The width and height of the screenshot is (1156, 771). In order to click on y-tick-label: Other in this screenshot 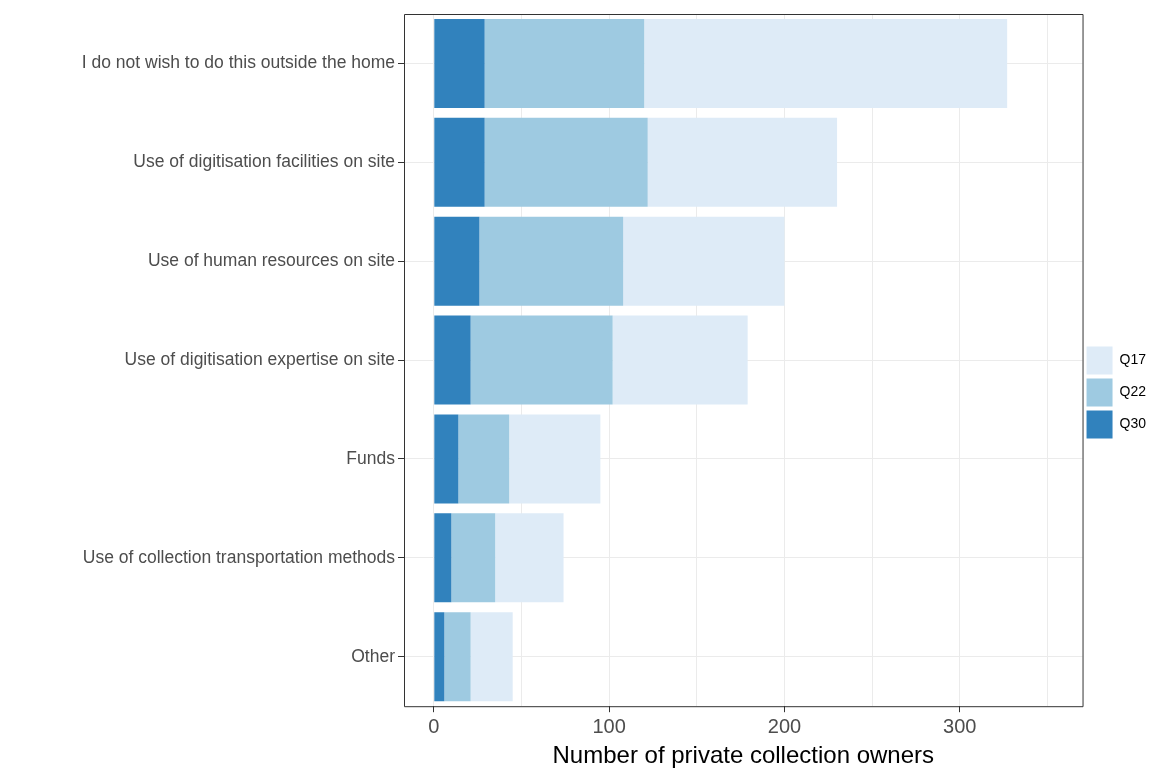, I will do `click(373, 655)`.